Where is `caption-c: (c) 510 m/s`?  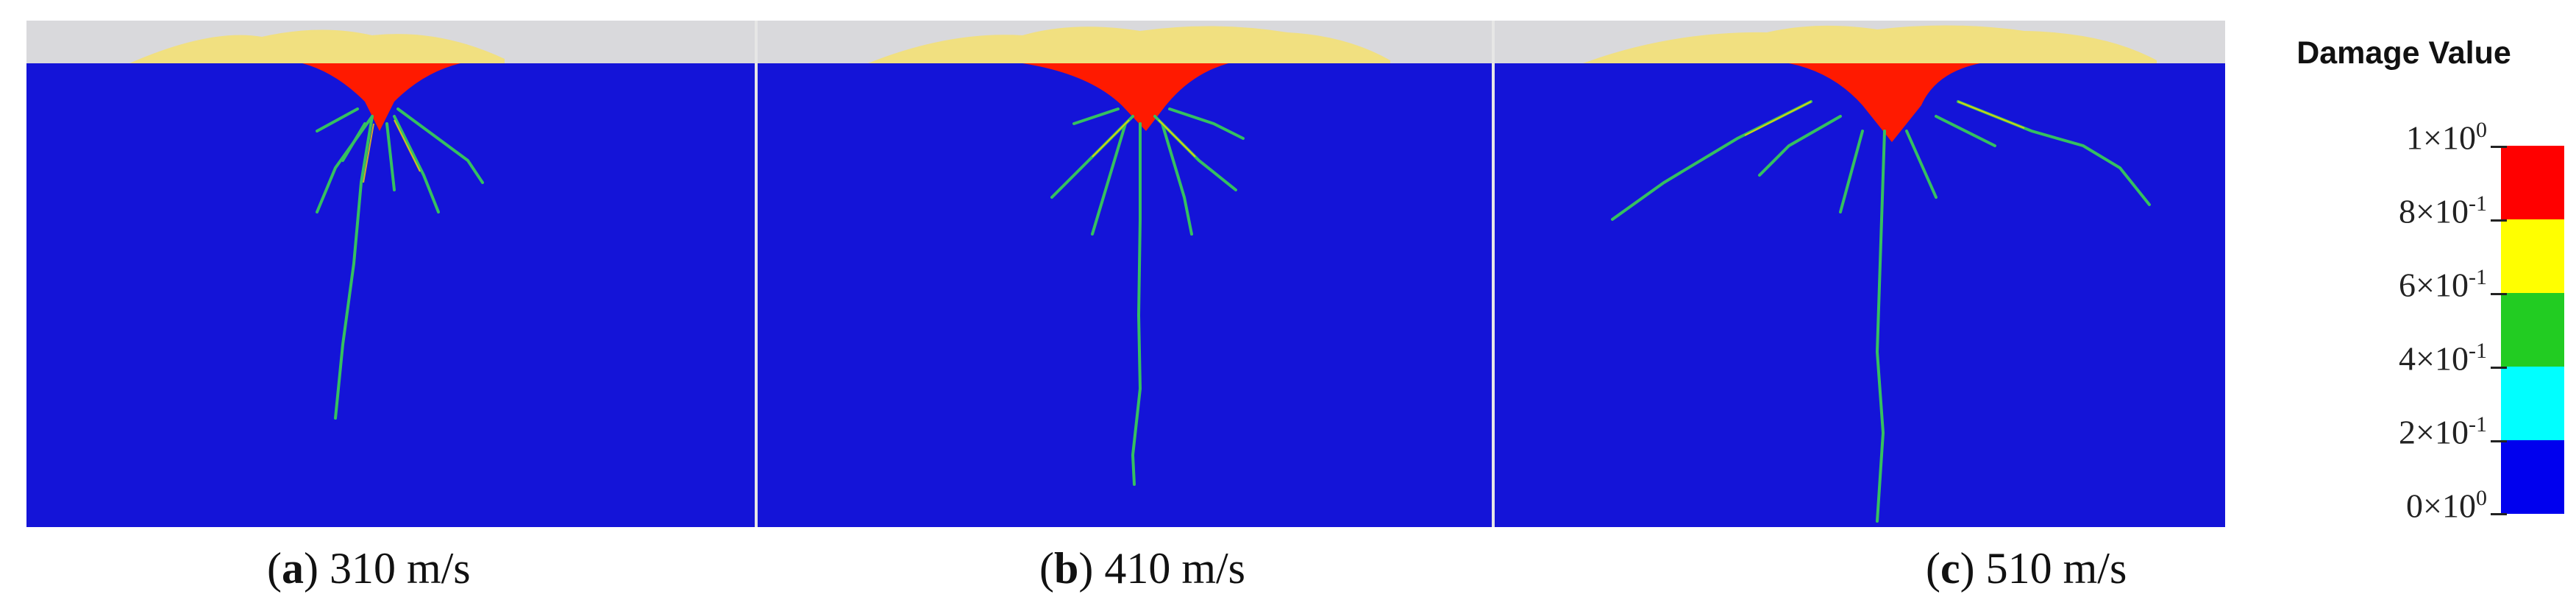 caption-c: (c) 510 m/s is located at coordinates (2026, 568).